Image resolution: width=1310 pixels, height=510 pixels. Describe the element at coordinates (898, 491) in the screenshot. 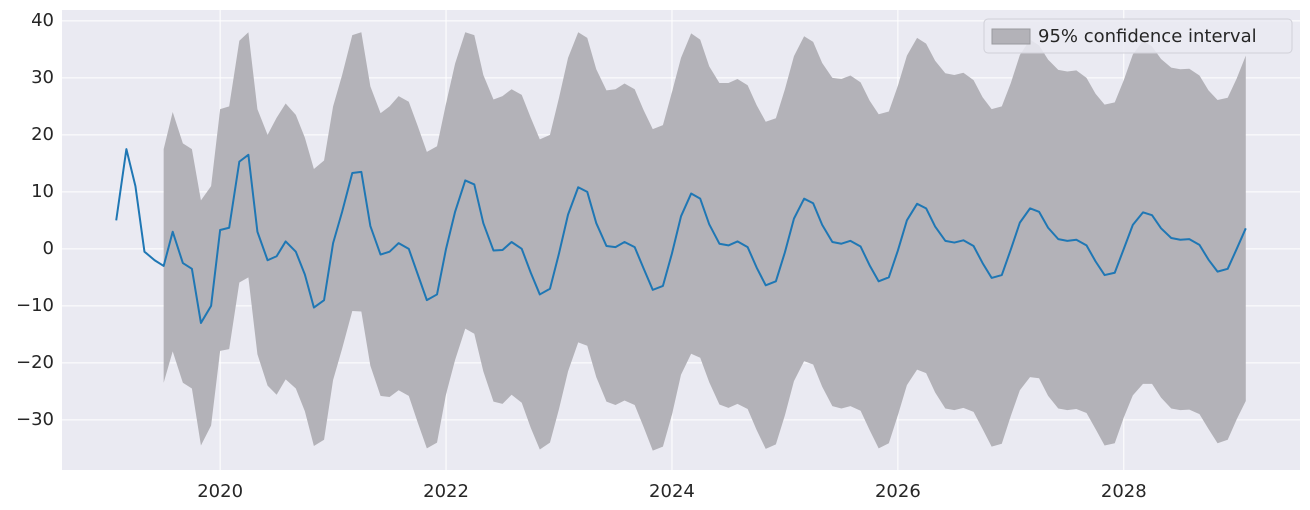

I see `x-tick-label: 2026` at that location.